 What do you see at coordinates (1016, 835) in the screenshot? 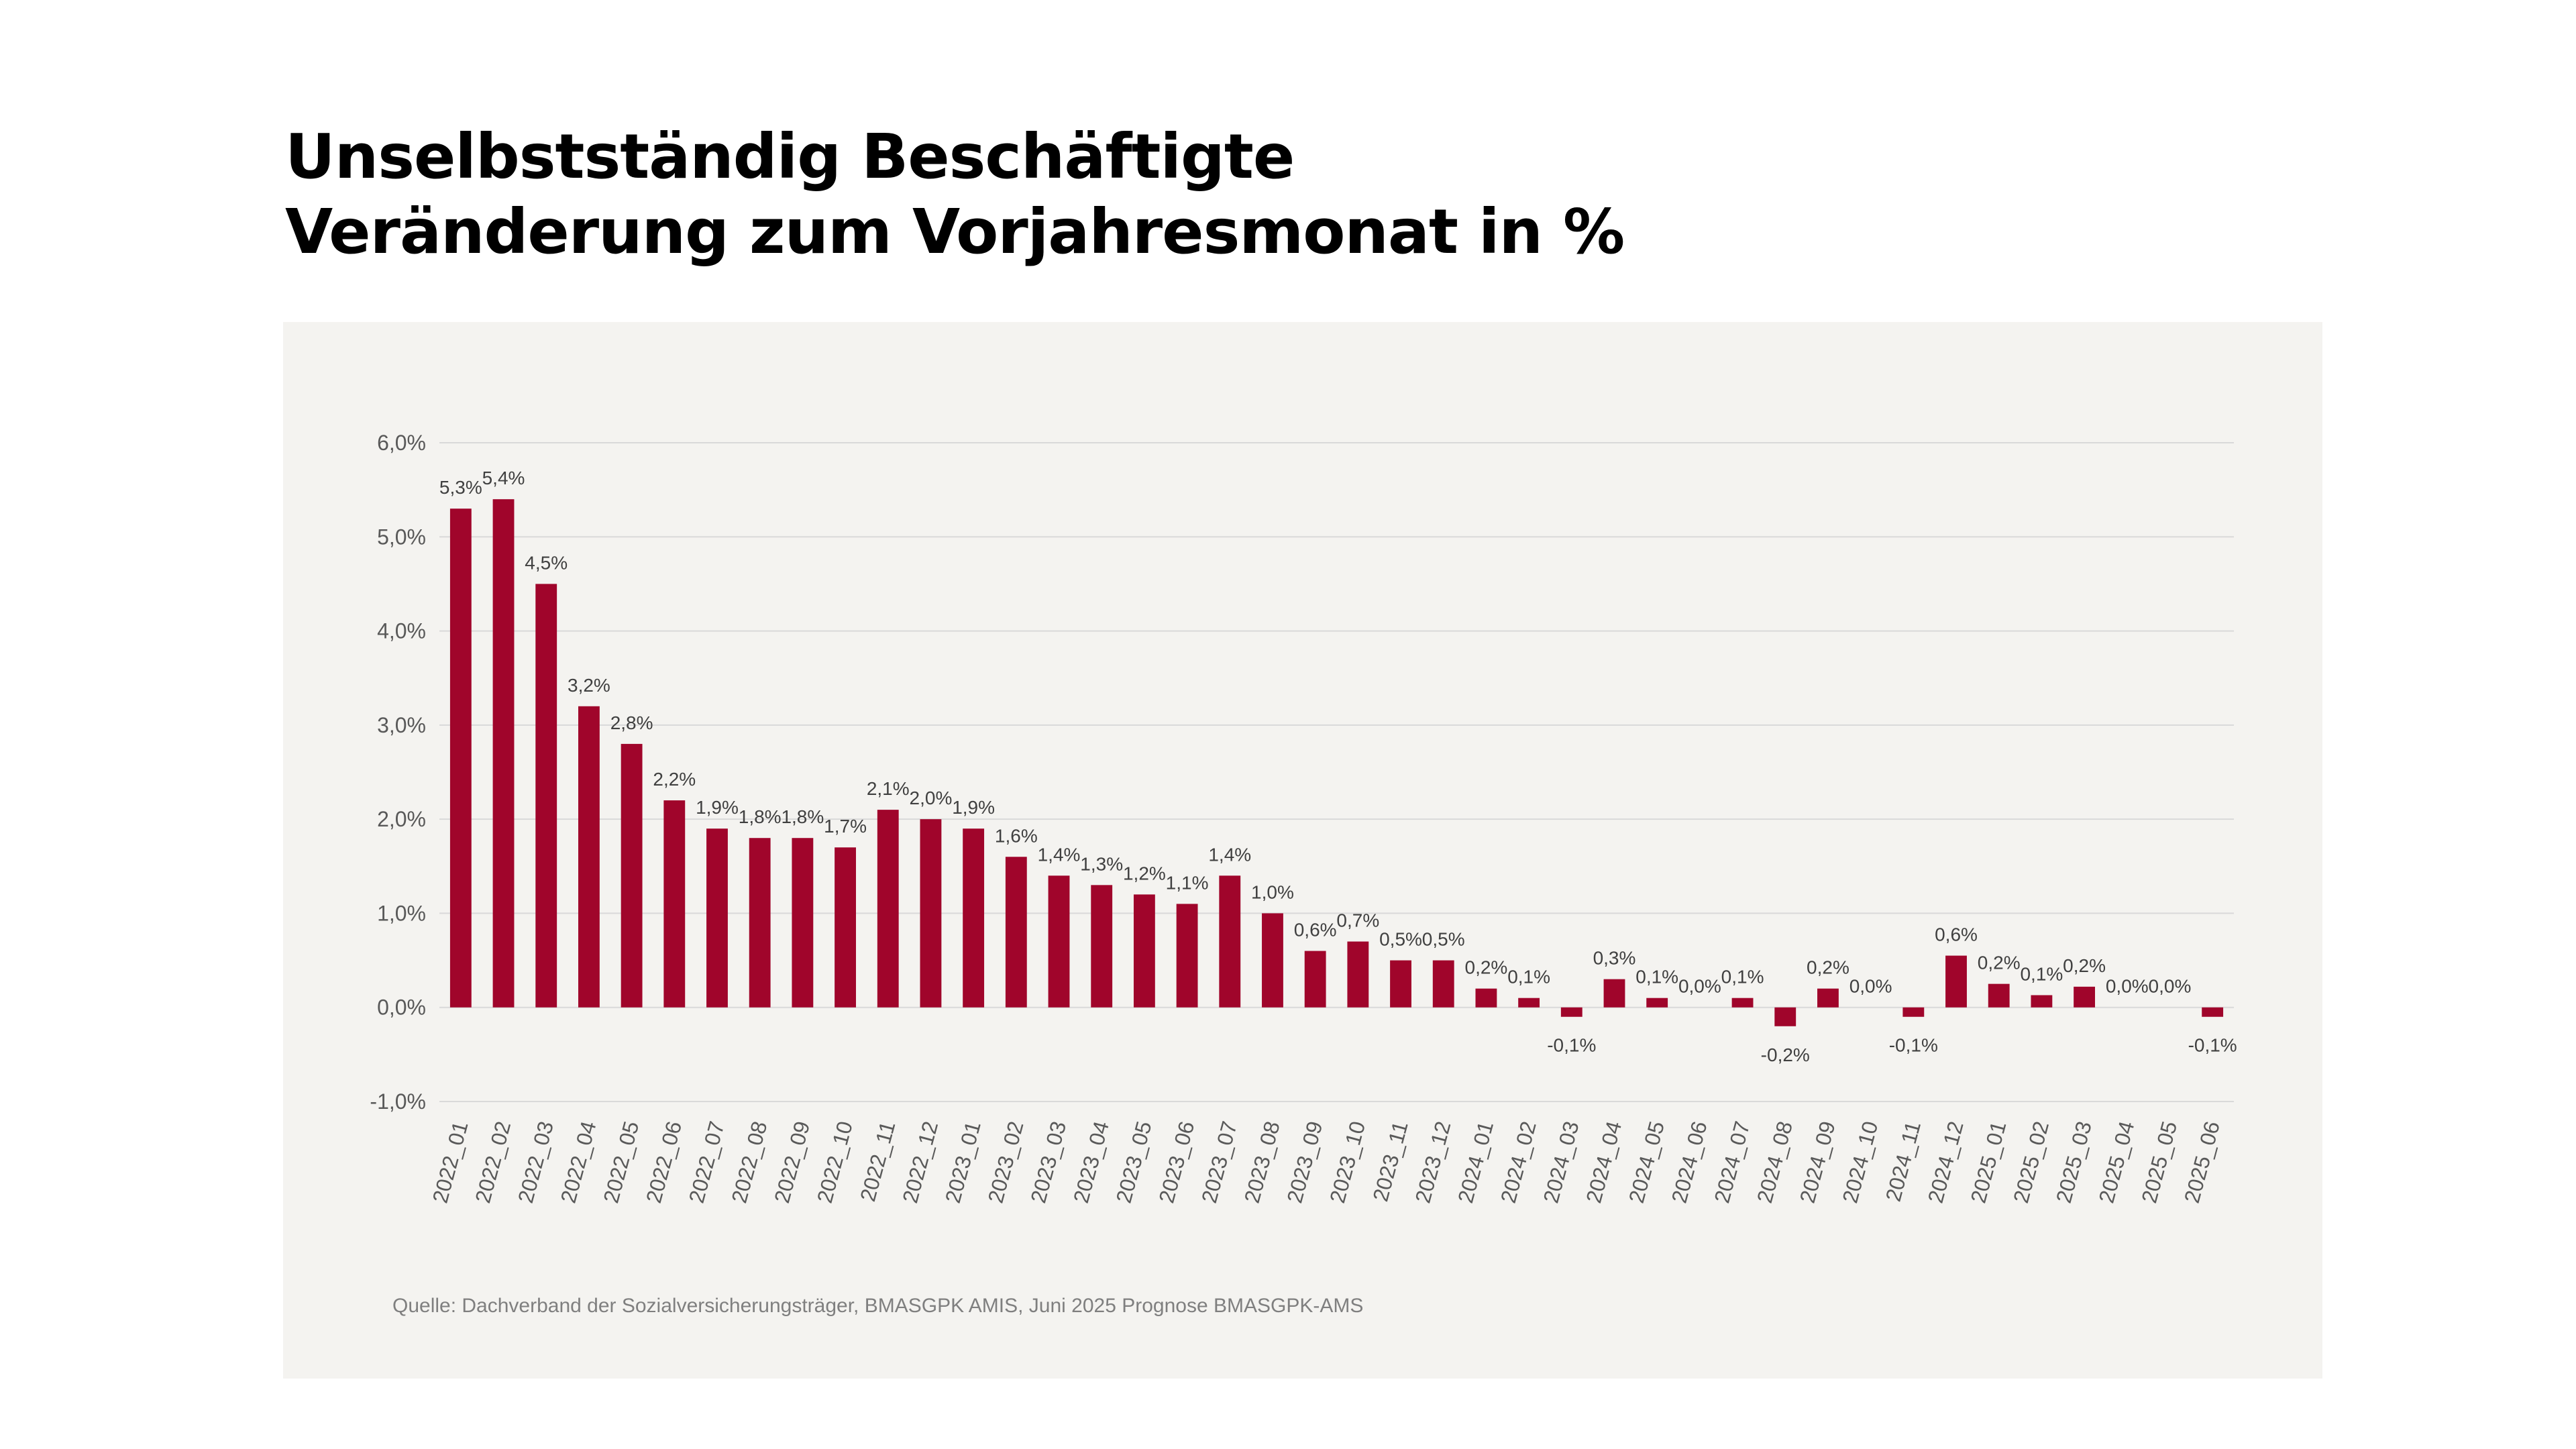
I see `data-label: 1,6%` at bounding box center [1016, 835].